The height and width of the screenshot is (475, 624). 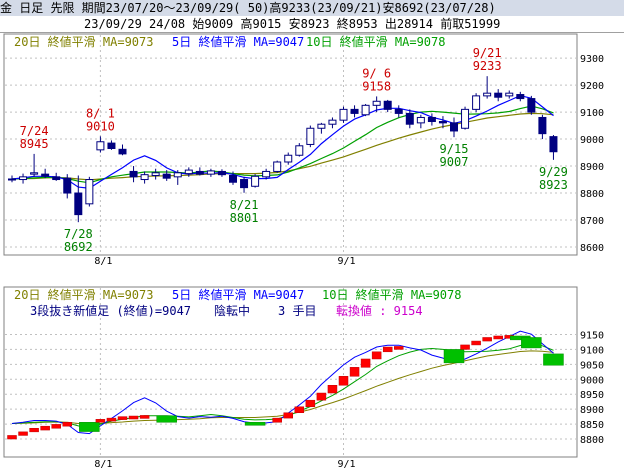 What do you see at coordinates (376, 86) in the screenshot?
I see `top-annotation-value: 9158` at bounding box center [376, 86].